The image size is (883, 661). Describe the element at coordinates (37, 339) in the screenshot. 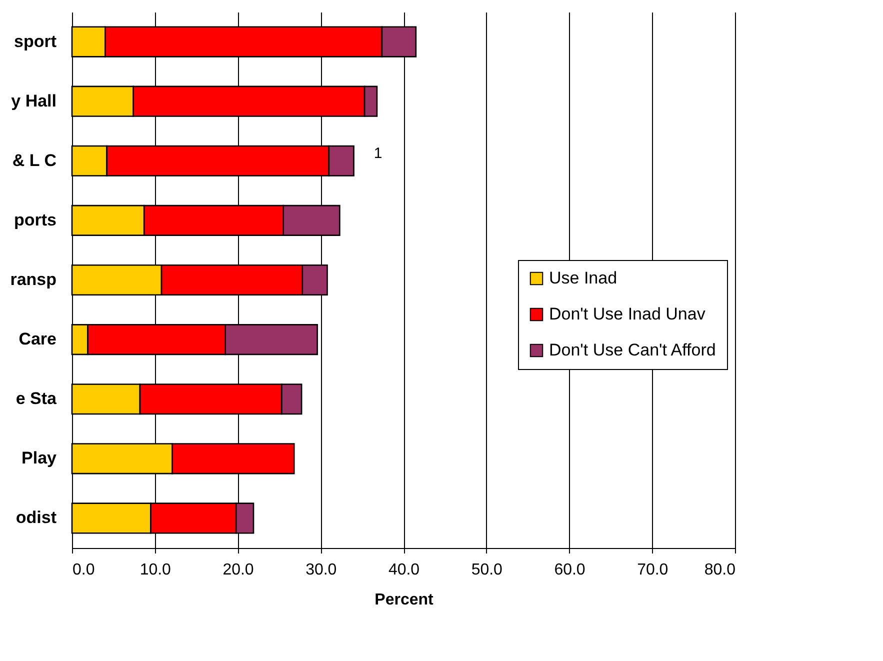

I see `y-tick-label: Care` at that location.